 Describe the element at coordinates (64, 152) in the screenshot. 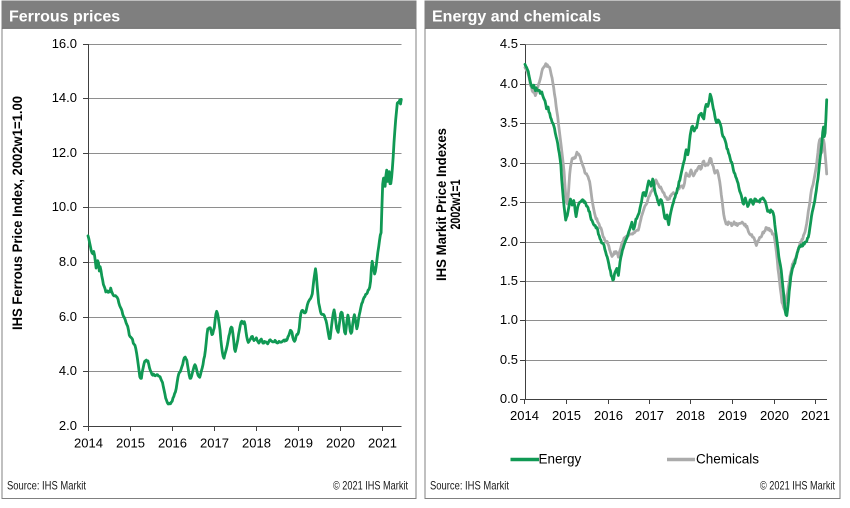

I see `svg-text: 12.0` at that location.